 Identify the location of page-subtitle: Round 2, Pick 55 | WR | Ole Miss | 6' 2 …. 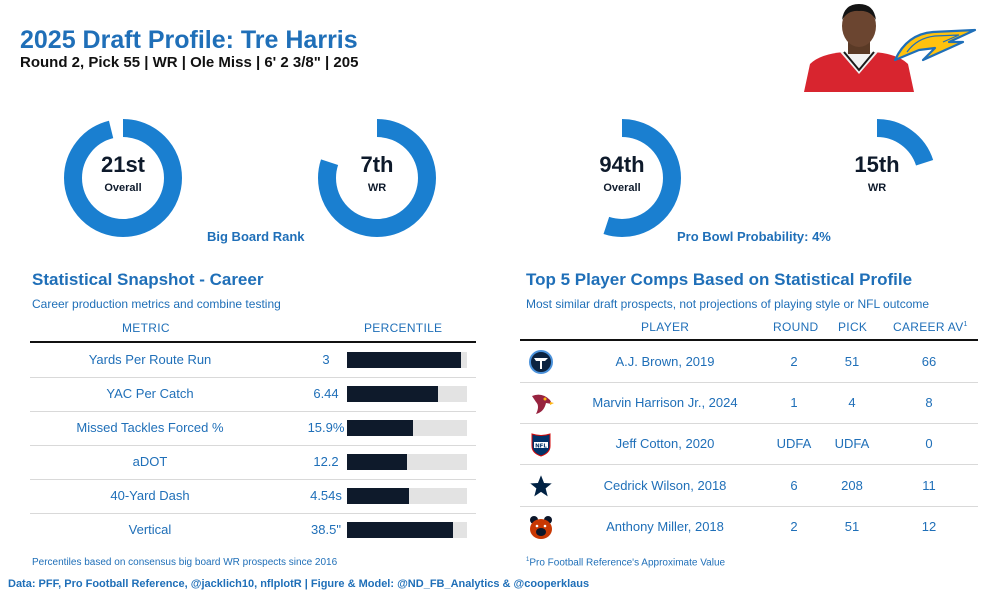
(189, 62).